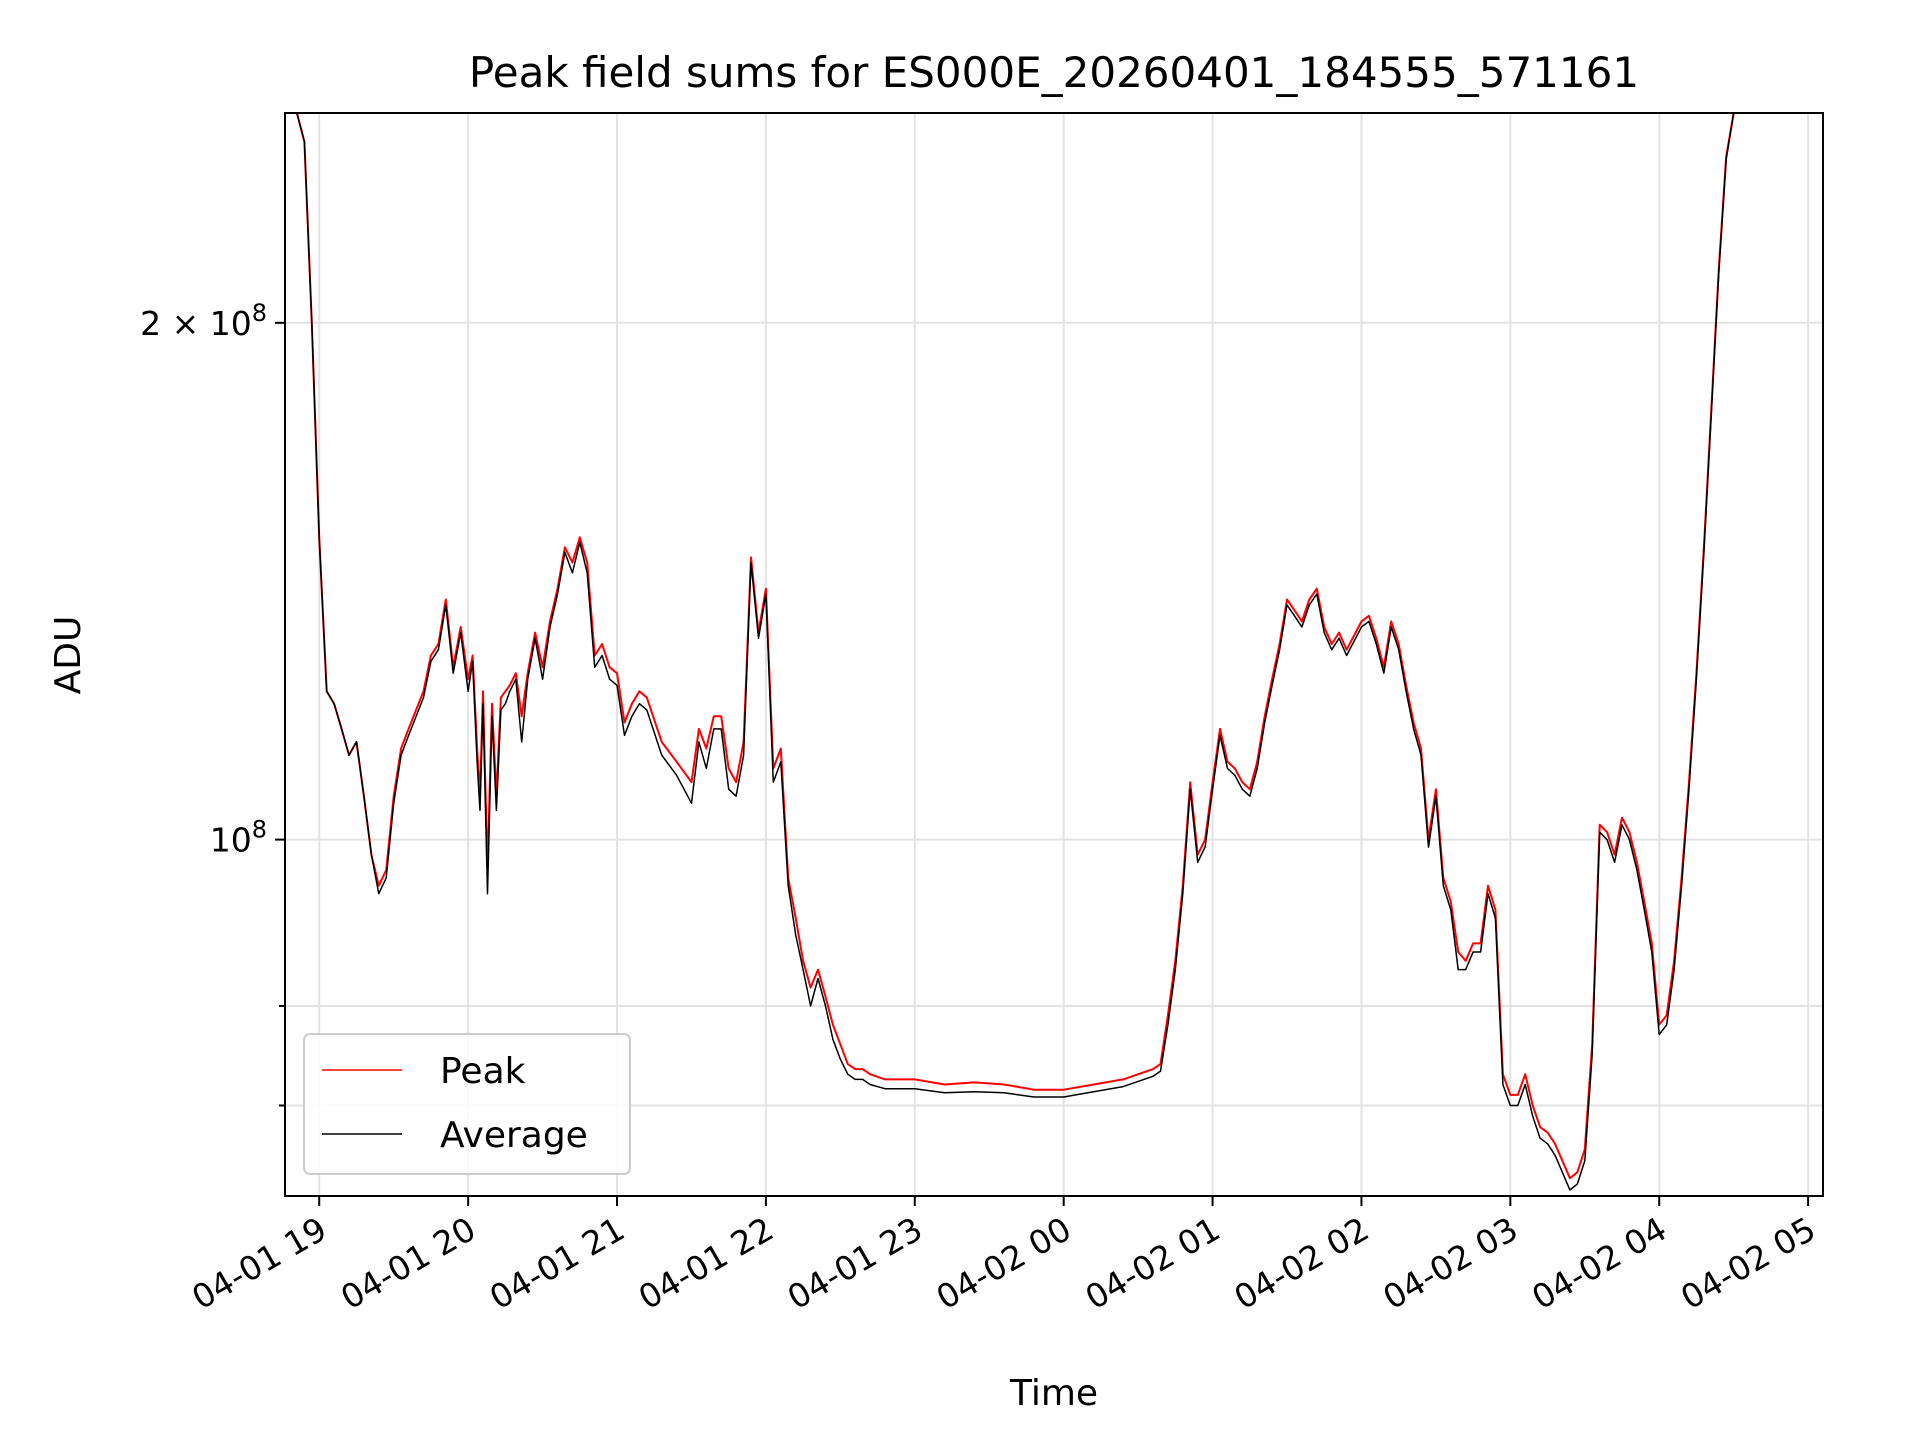 The height and width of the screenshot is (1440, 1920). I want to click on x-axis-label: Time, so click(1053, 1393).